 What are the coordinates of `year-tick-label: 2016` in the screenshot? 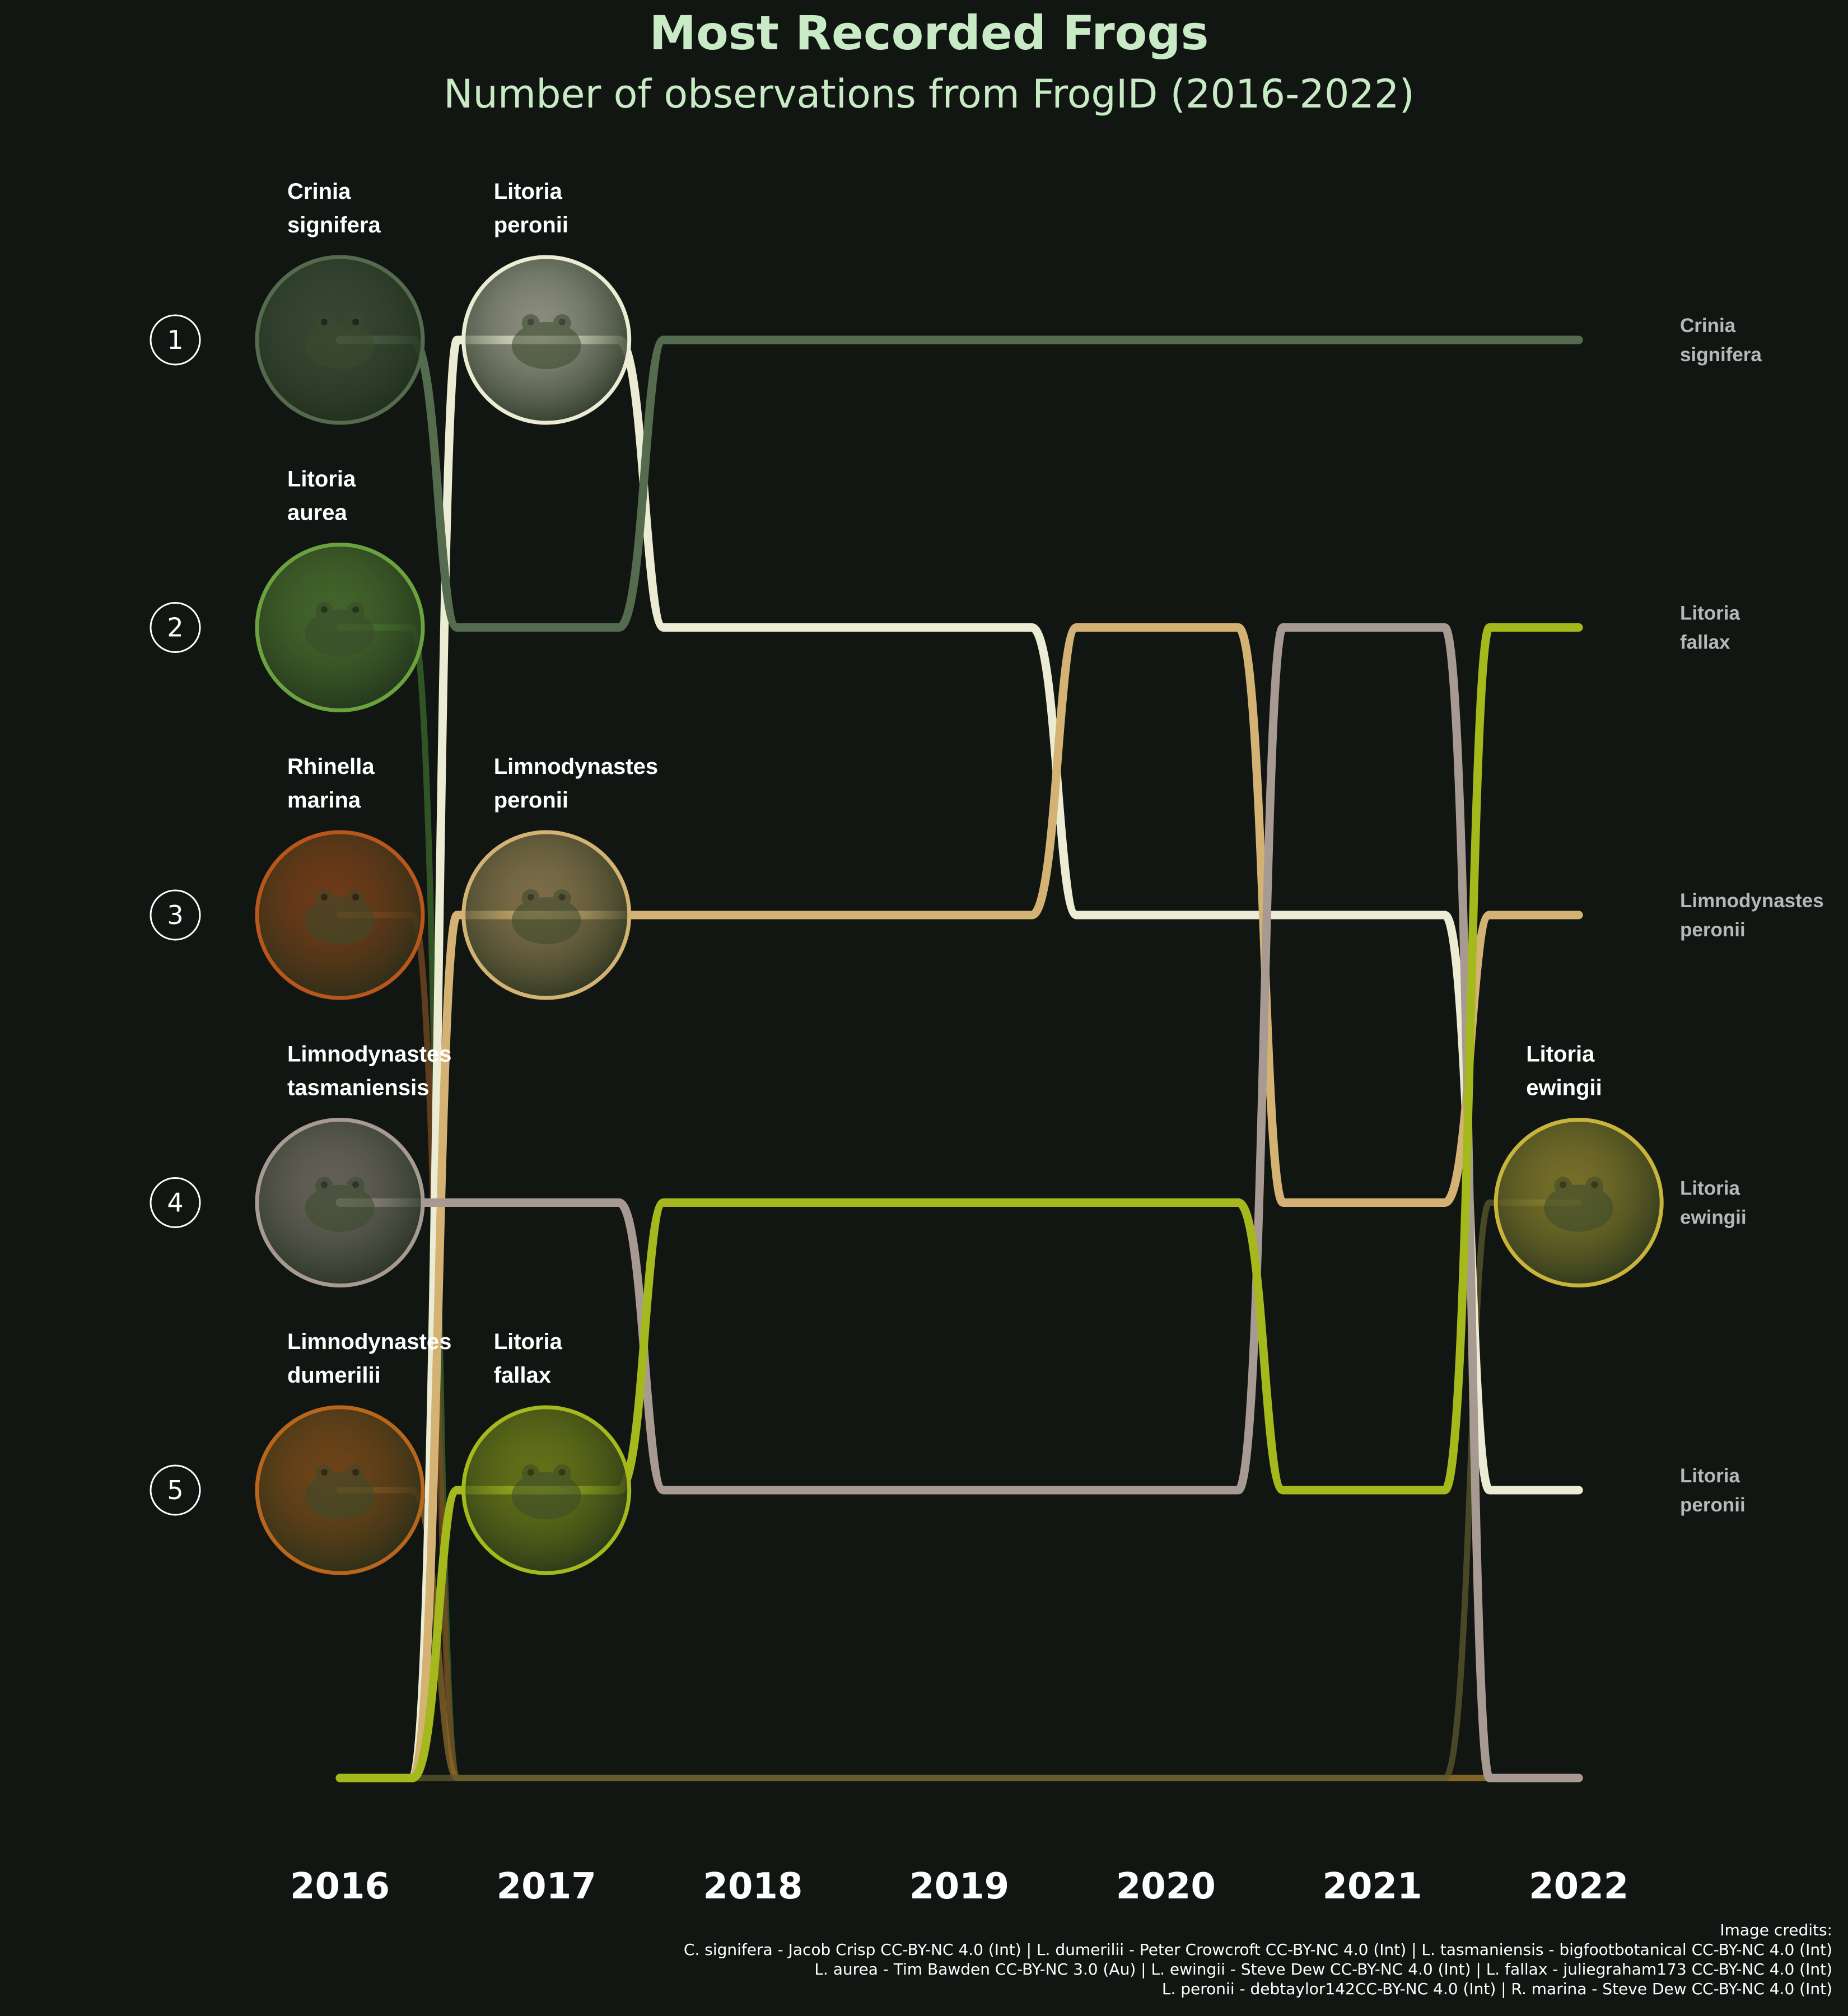 It's located at (340, 1887).